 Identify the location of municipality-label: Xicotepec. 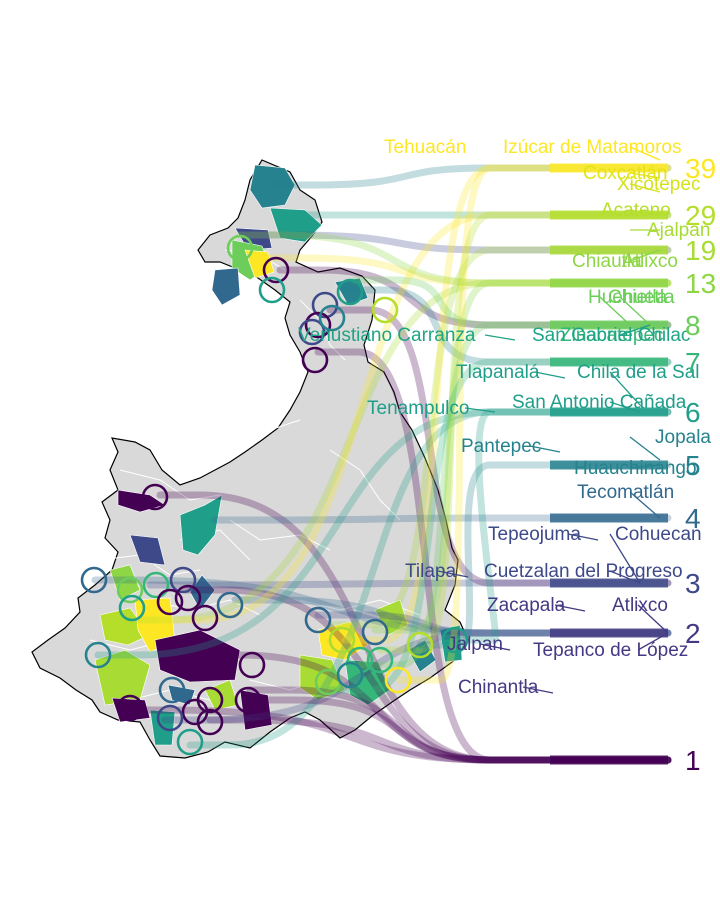
(658, 184).